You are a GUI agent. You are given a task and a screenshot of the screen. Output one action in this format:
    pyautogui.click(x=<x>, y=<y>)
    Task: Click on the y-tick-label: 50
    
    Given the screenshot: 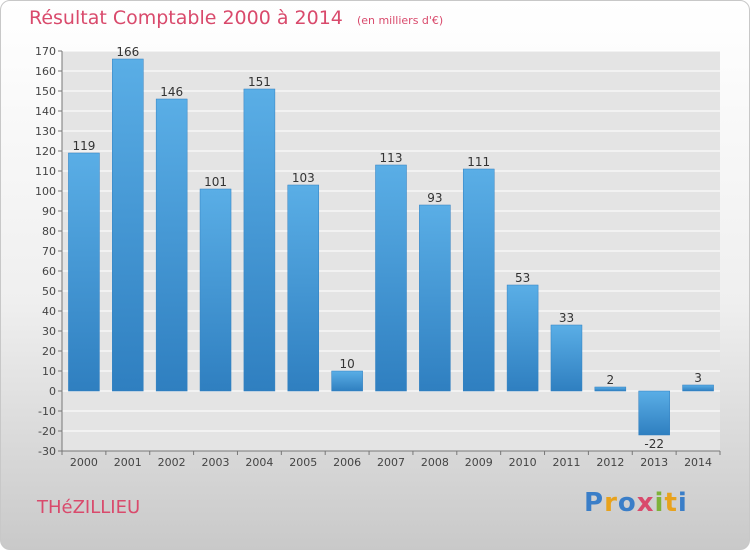 What is the action you would take?
    pyautogui.click(x=49, y=291)
    